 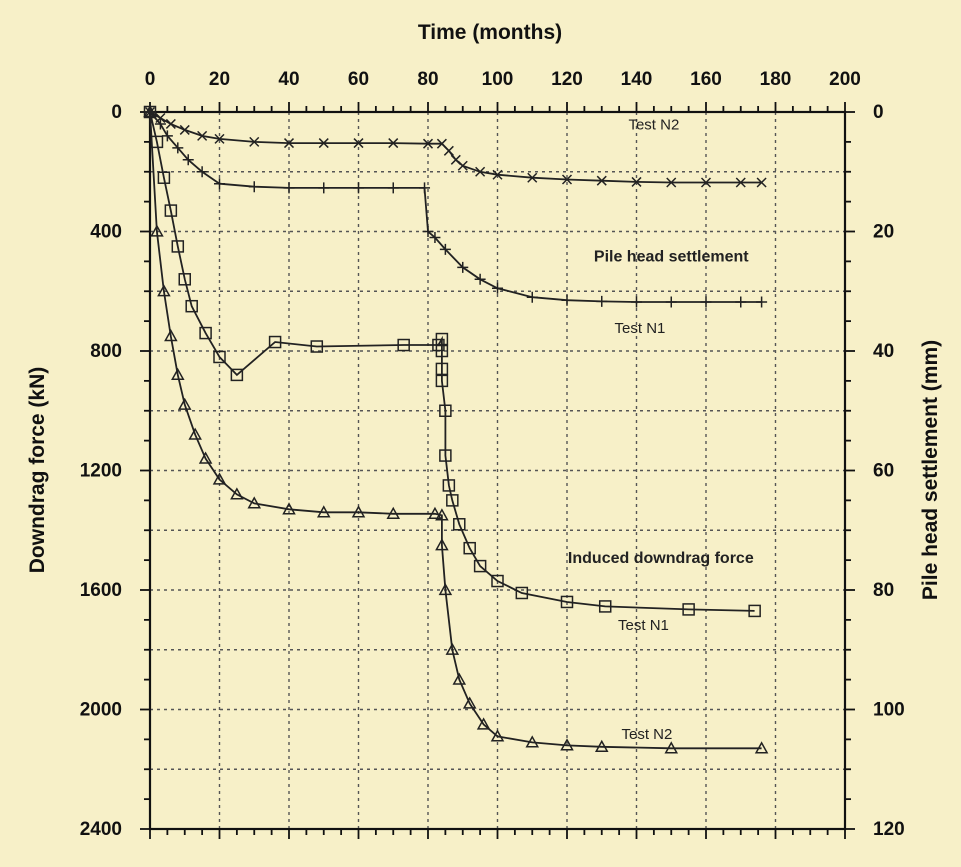 What do you see at coordinates (101, 471) in the screenshot?
I see `y-left-tick-label-1200: 1200` at bounding box center [101, 471].